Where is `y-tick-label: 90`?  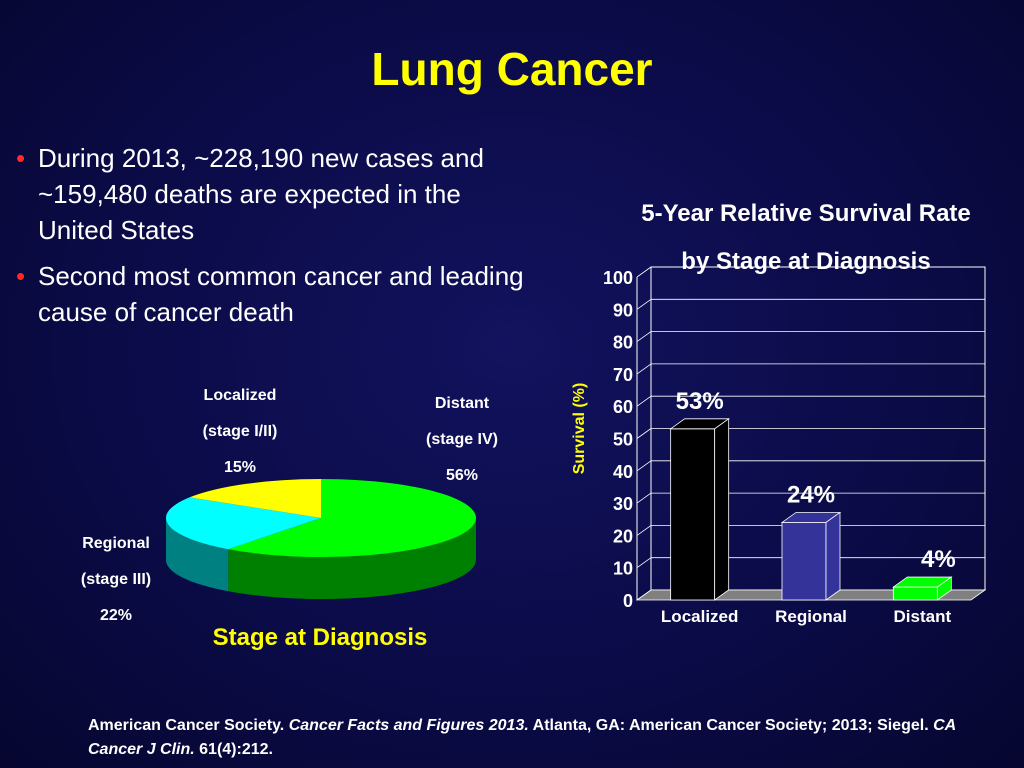
y-tick-label: 90 is located at coordinates (623, 310).